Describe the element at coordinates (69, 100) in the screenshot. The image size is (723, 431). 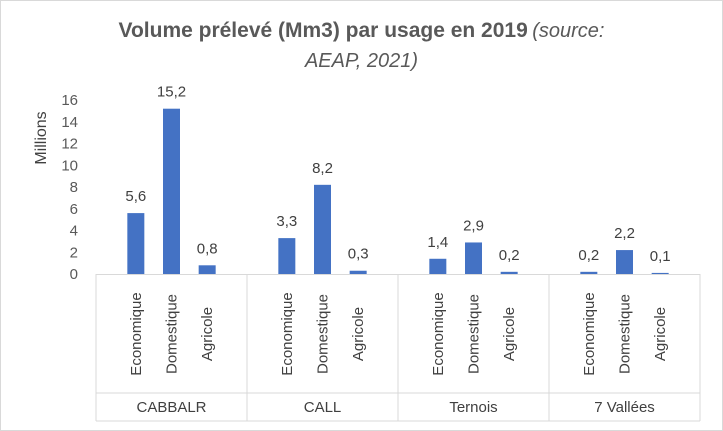
I see `y-tick-label: 16` at that location.